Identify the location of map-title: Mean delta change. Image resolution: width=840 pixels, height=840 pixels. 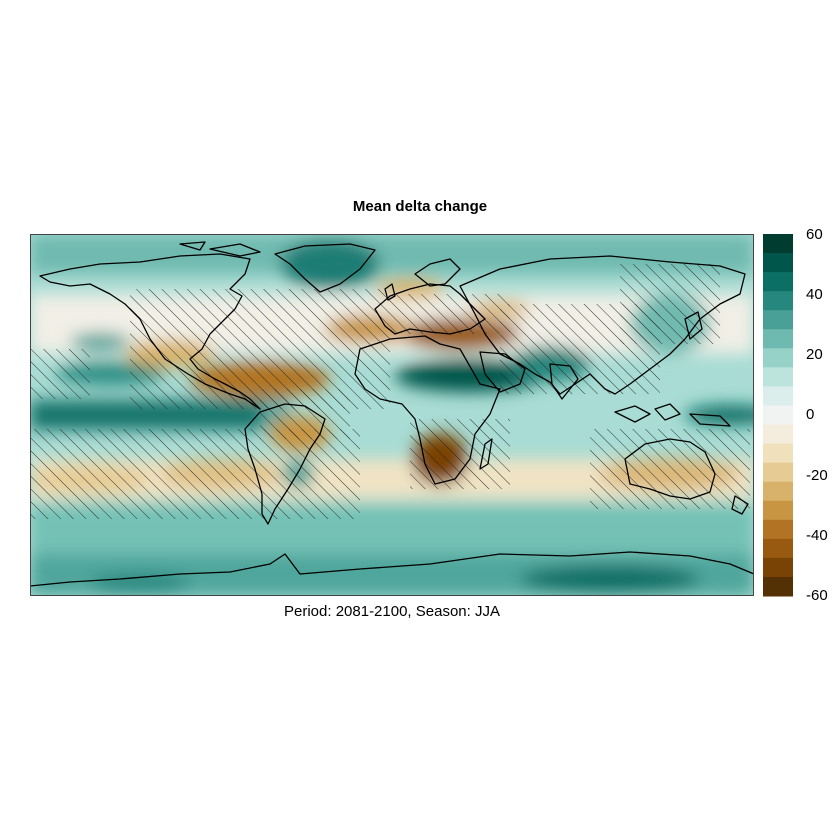
(420, 206).